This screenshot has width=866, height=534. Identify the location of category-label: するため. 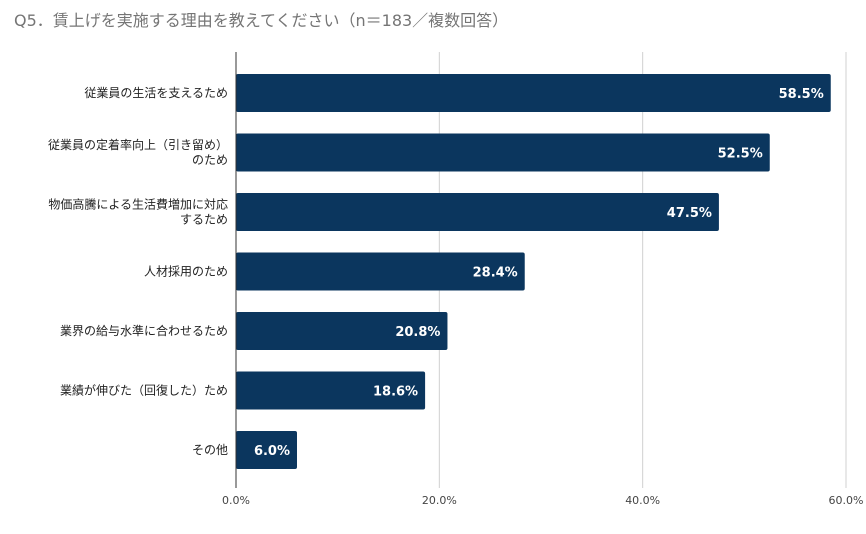
(204, 220).